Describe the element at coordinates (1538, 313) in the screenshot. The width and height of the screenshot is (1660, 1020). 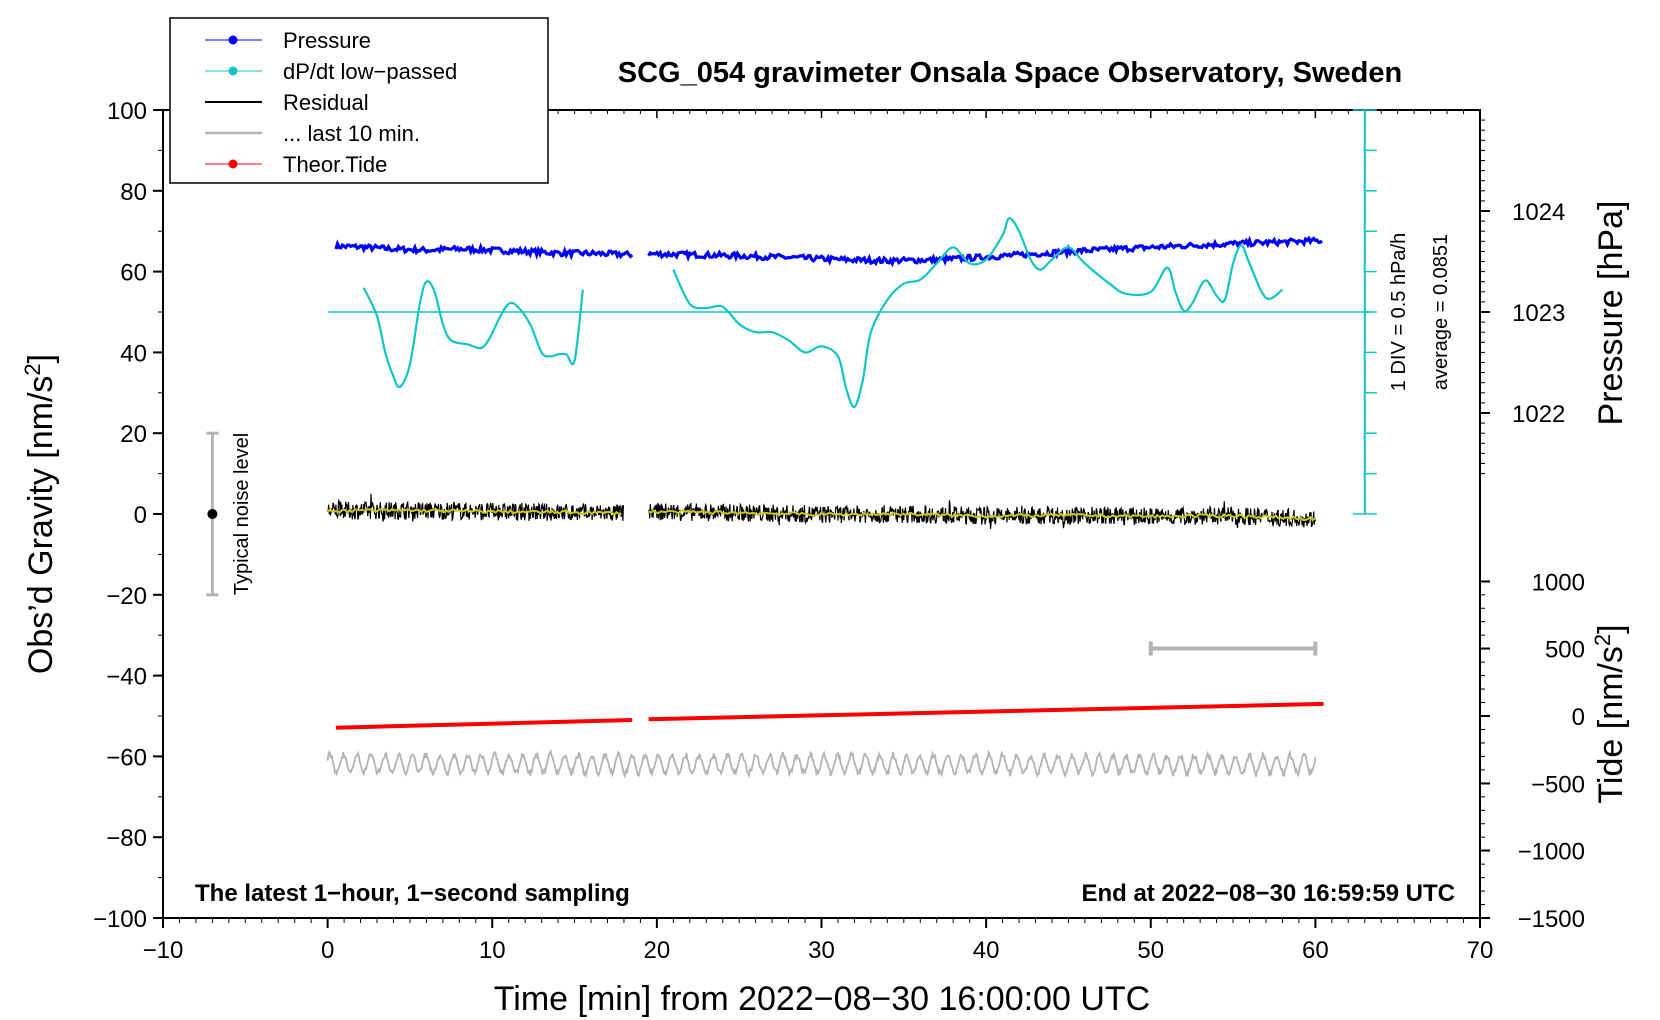
I see `pressure-tick-label: 1023` at that location.